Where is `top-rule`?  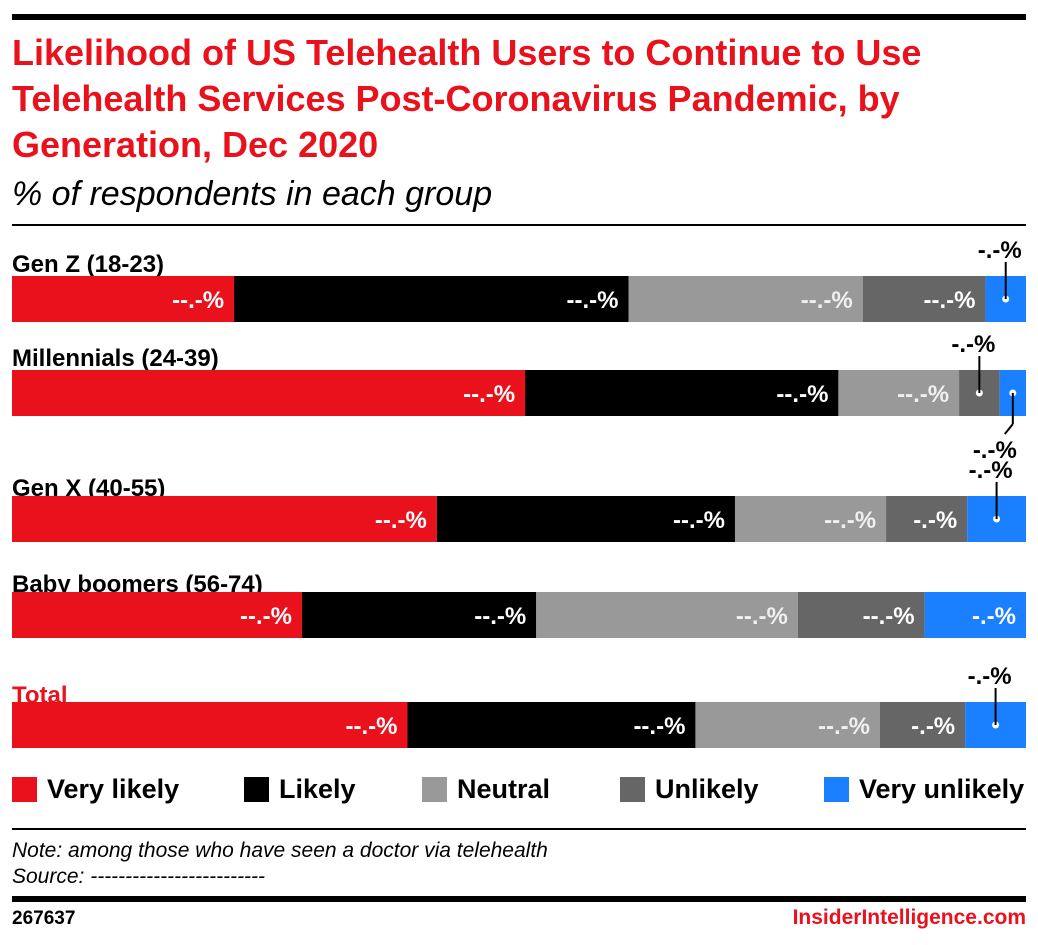
top-rule is located at coordinates (519, 17).